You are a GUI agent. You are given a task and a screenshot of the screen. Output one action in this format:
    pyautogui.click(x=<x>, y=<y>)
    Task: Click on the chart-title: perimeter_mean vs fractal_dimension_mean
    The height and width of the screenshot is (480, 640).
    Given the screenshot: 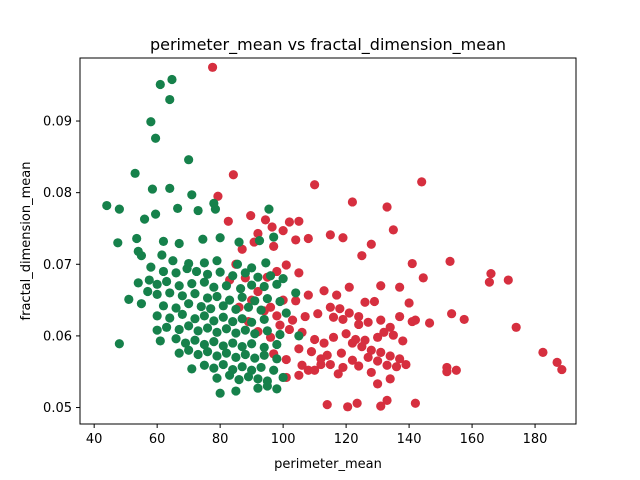 What is the action you would take?
    pyautogui.click(x=328, y=45)
    